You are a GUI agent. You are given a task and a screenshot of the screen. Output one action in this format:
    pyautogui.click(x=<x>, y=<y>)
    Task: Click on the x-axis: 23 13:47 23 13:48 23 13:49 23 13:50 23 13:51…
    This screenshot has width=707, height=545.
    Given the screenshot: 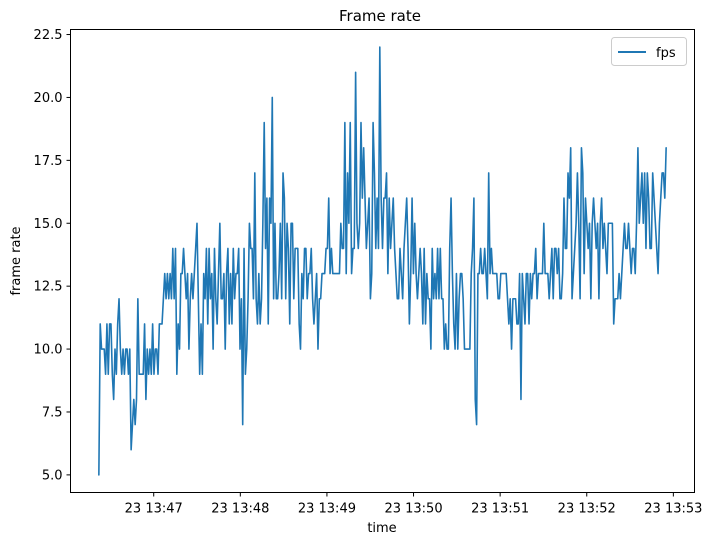 What is the action you would take?
    pyautogui.click(x=413, y=504)
    